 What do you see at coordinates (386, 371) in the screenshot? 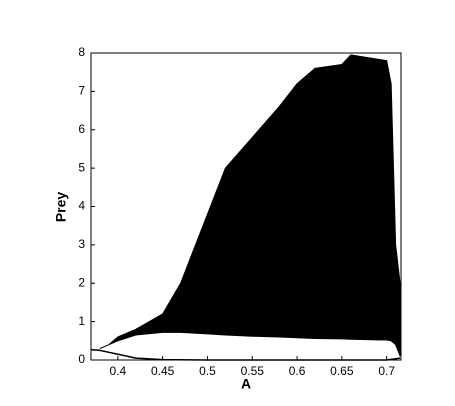
I see `x-tick-label: 0.7` at bounding box center [386, 371].